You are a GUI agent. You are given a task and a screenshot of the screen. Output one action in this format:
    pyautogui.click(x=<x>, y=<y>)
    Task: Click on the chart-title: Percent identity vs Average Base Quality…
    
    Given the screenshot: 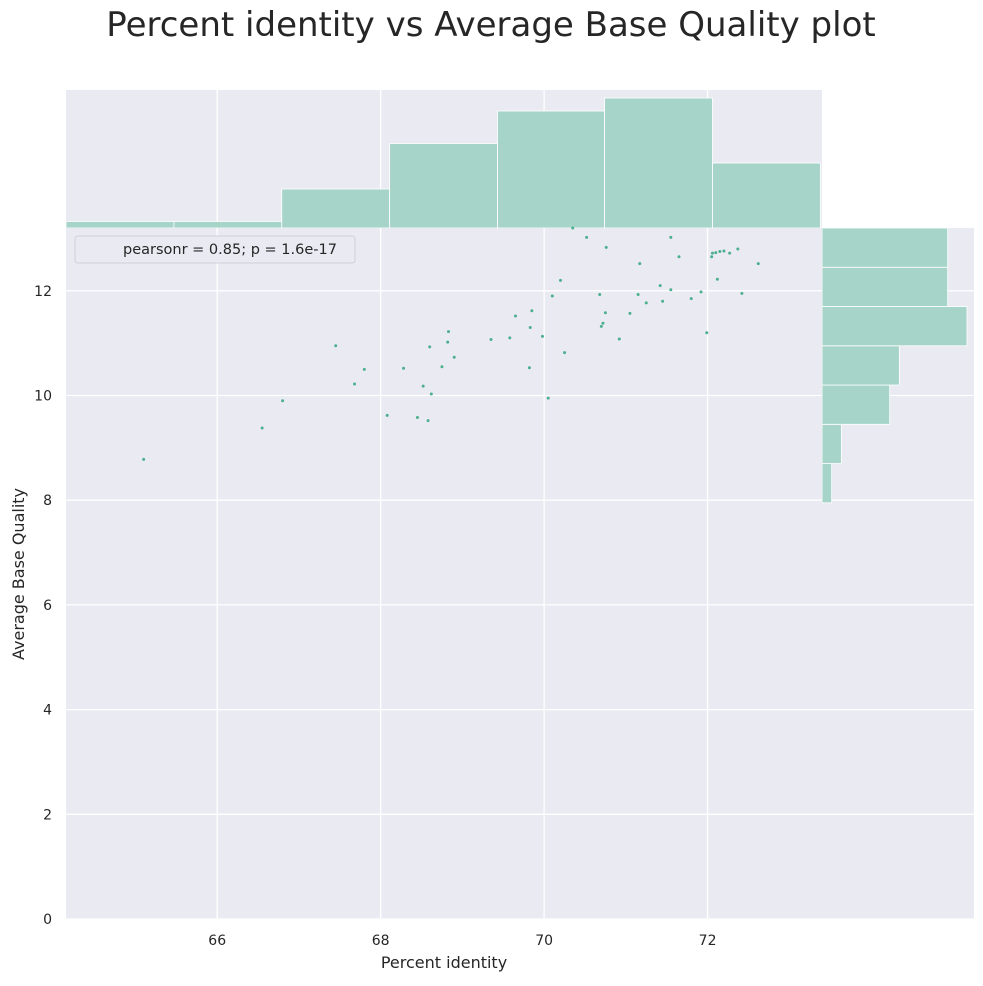 What is the action you would take?
    pyautogui.click(x=490, y=25)
    